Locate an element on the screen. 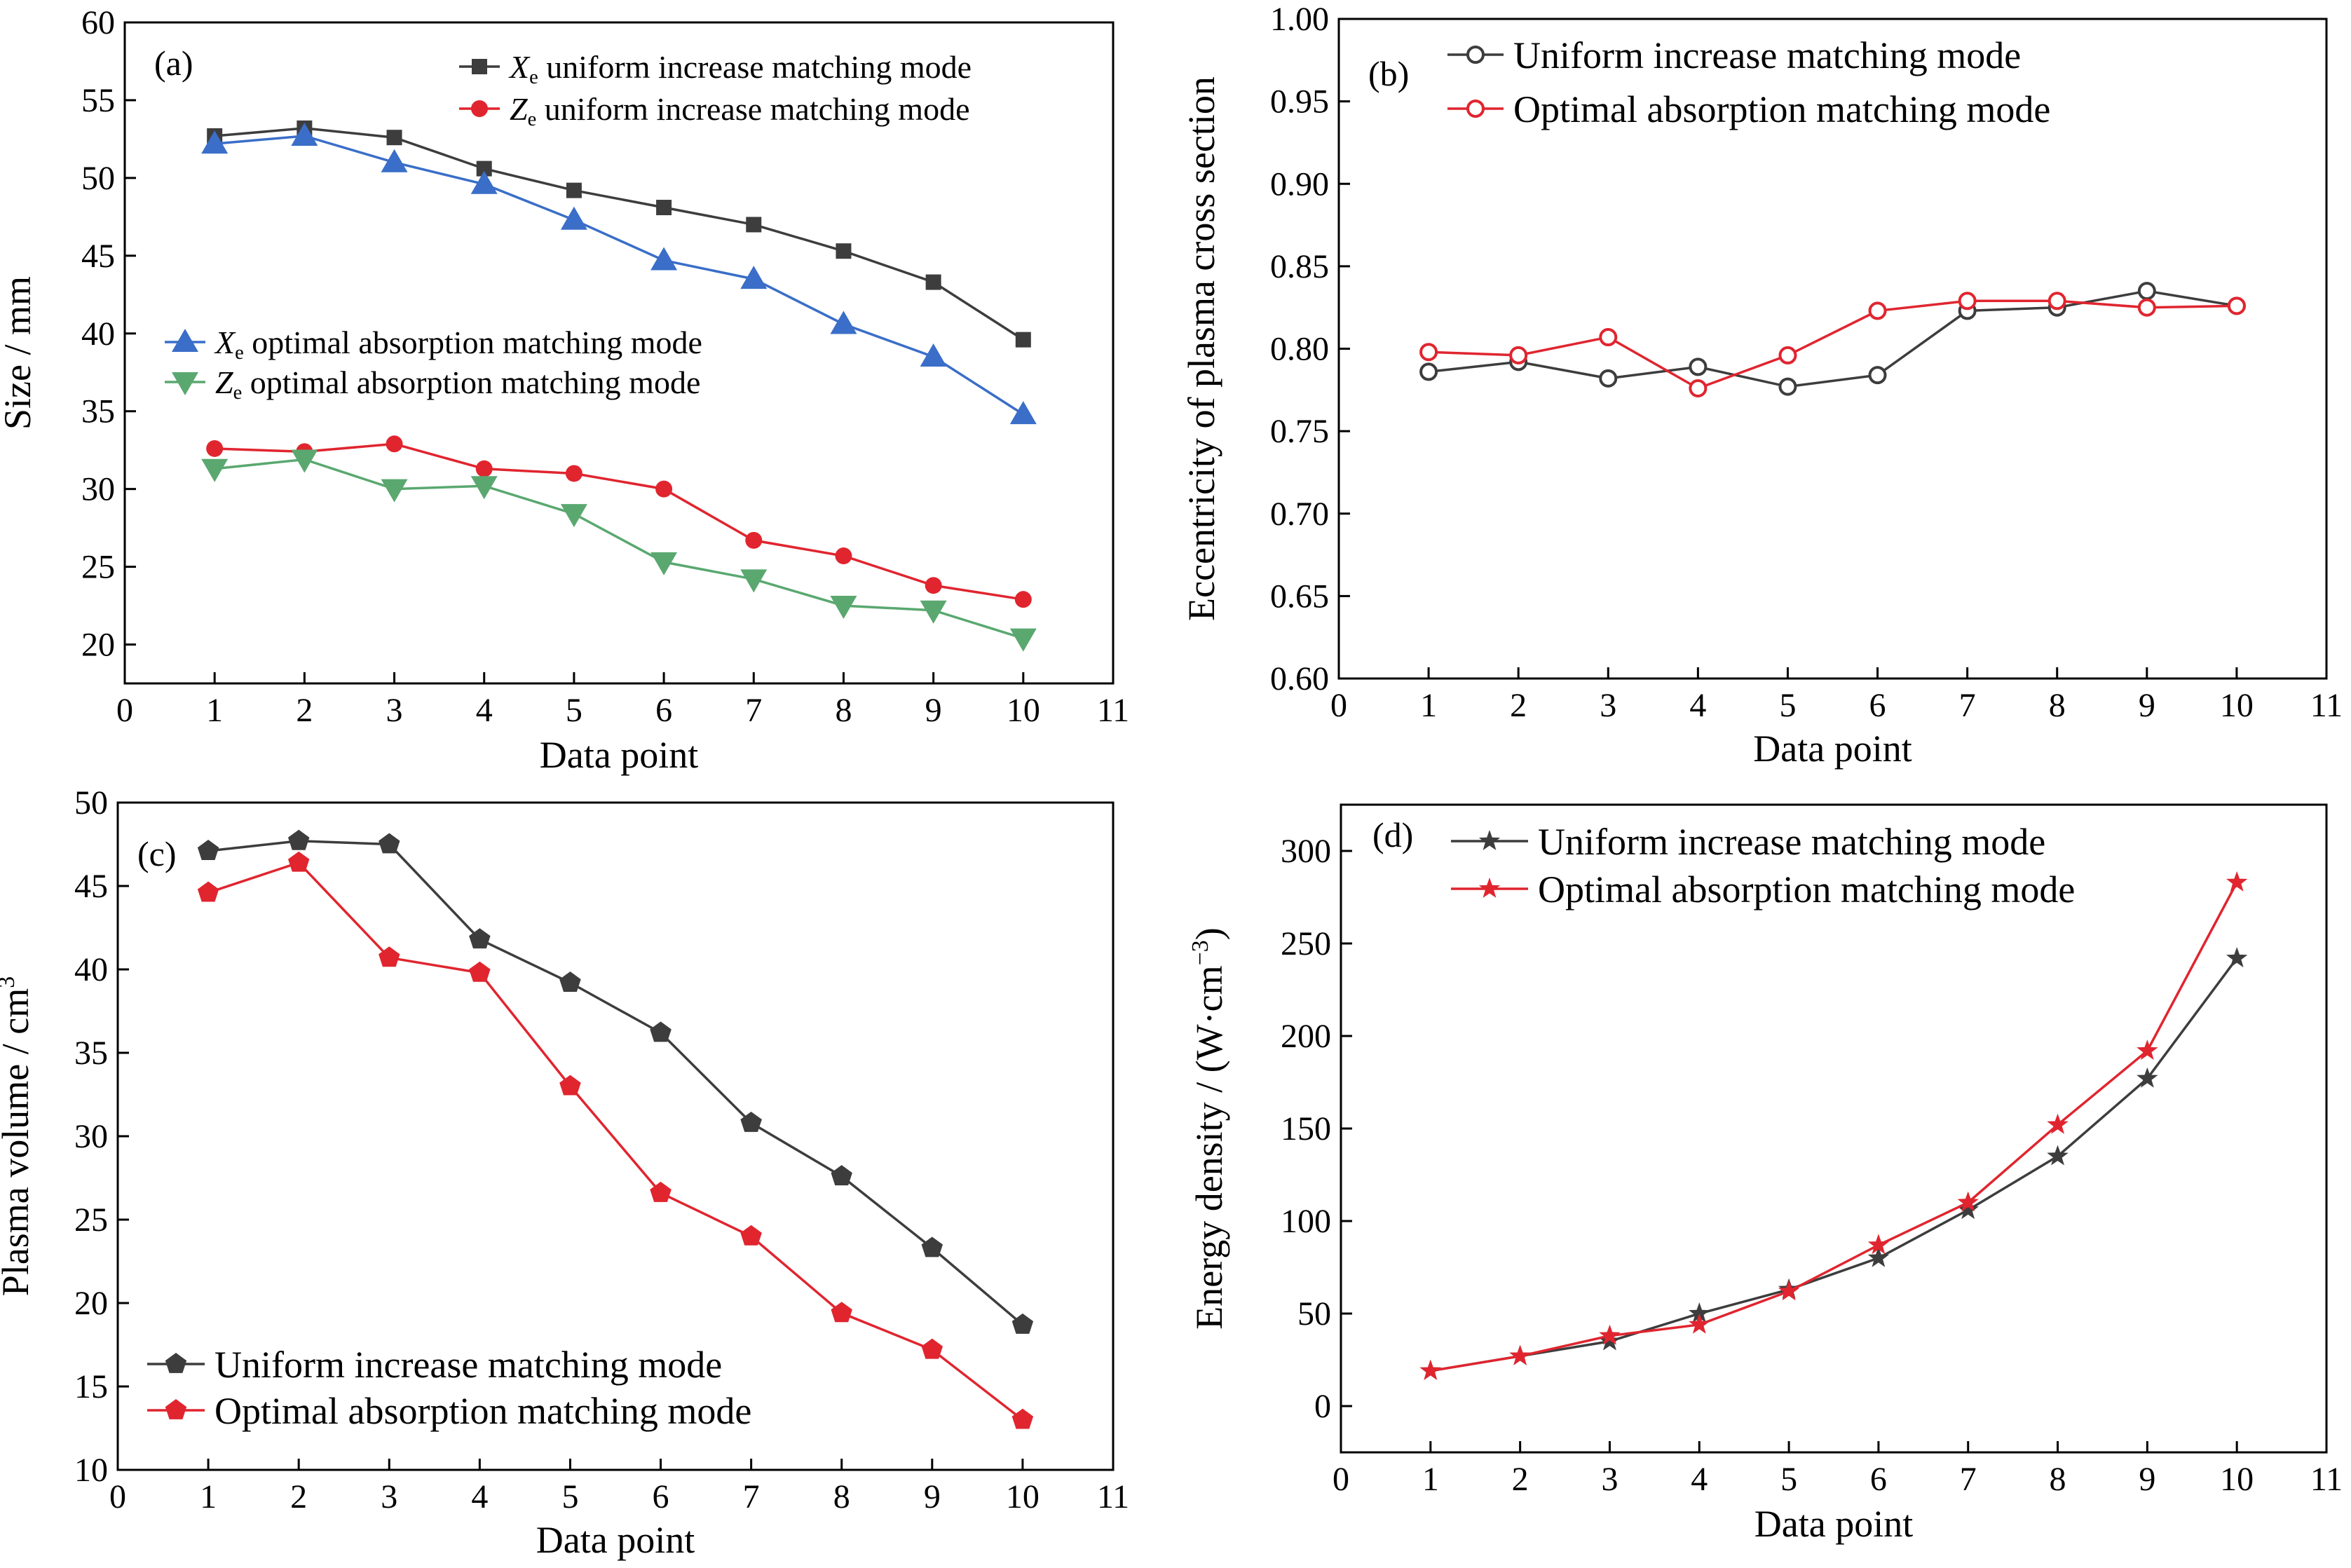 The image size is (2351, 1568). legend-label: Uniform increase matching mode is located at coordinates (1791, 842).